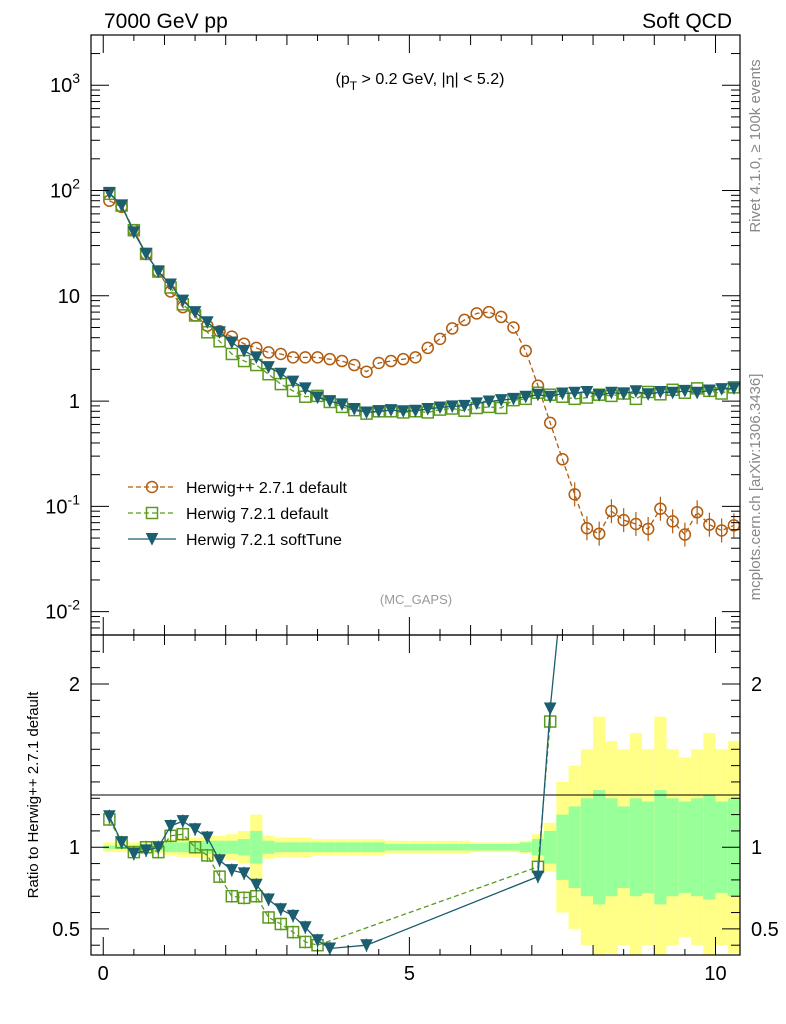 This screenshot has height=1024, width=786. Describe the element at coordinates (409, 974) in the screenshot. I see `x-tick-label: 5` at that location.